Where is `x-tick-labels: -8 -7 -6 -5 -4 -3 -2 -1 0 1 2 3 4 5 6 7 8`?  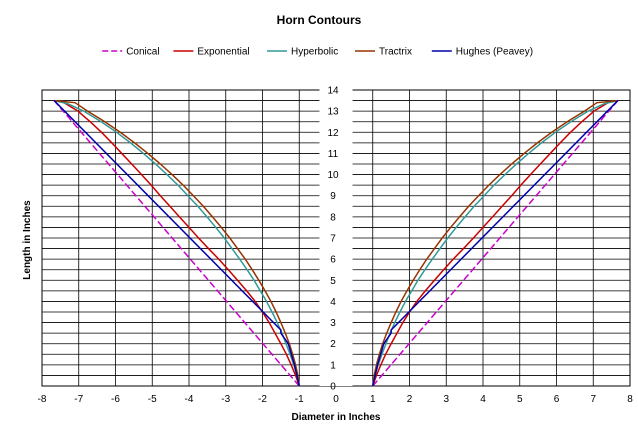
x-tick-labels: -8 -7 -6 -5 -4 -3 -2 -1 0 1 2 3 4 5 6 7 8 is located at coordinates (336, 399).